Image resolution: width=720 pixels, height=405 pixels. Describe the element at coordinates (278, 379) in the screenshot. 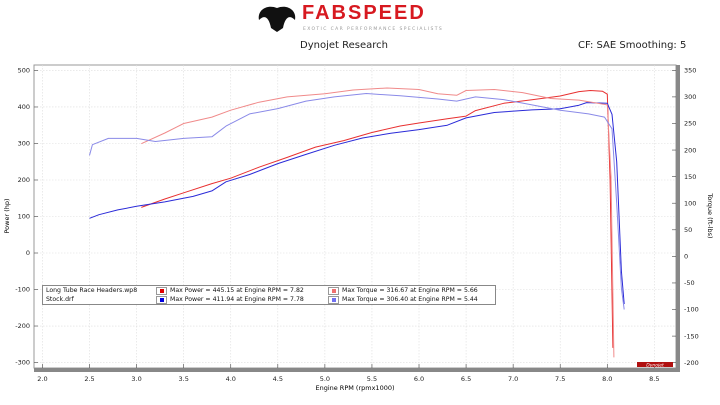

I see `x-tick-label: 4.5` at that location.